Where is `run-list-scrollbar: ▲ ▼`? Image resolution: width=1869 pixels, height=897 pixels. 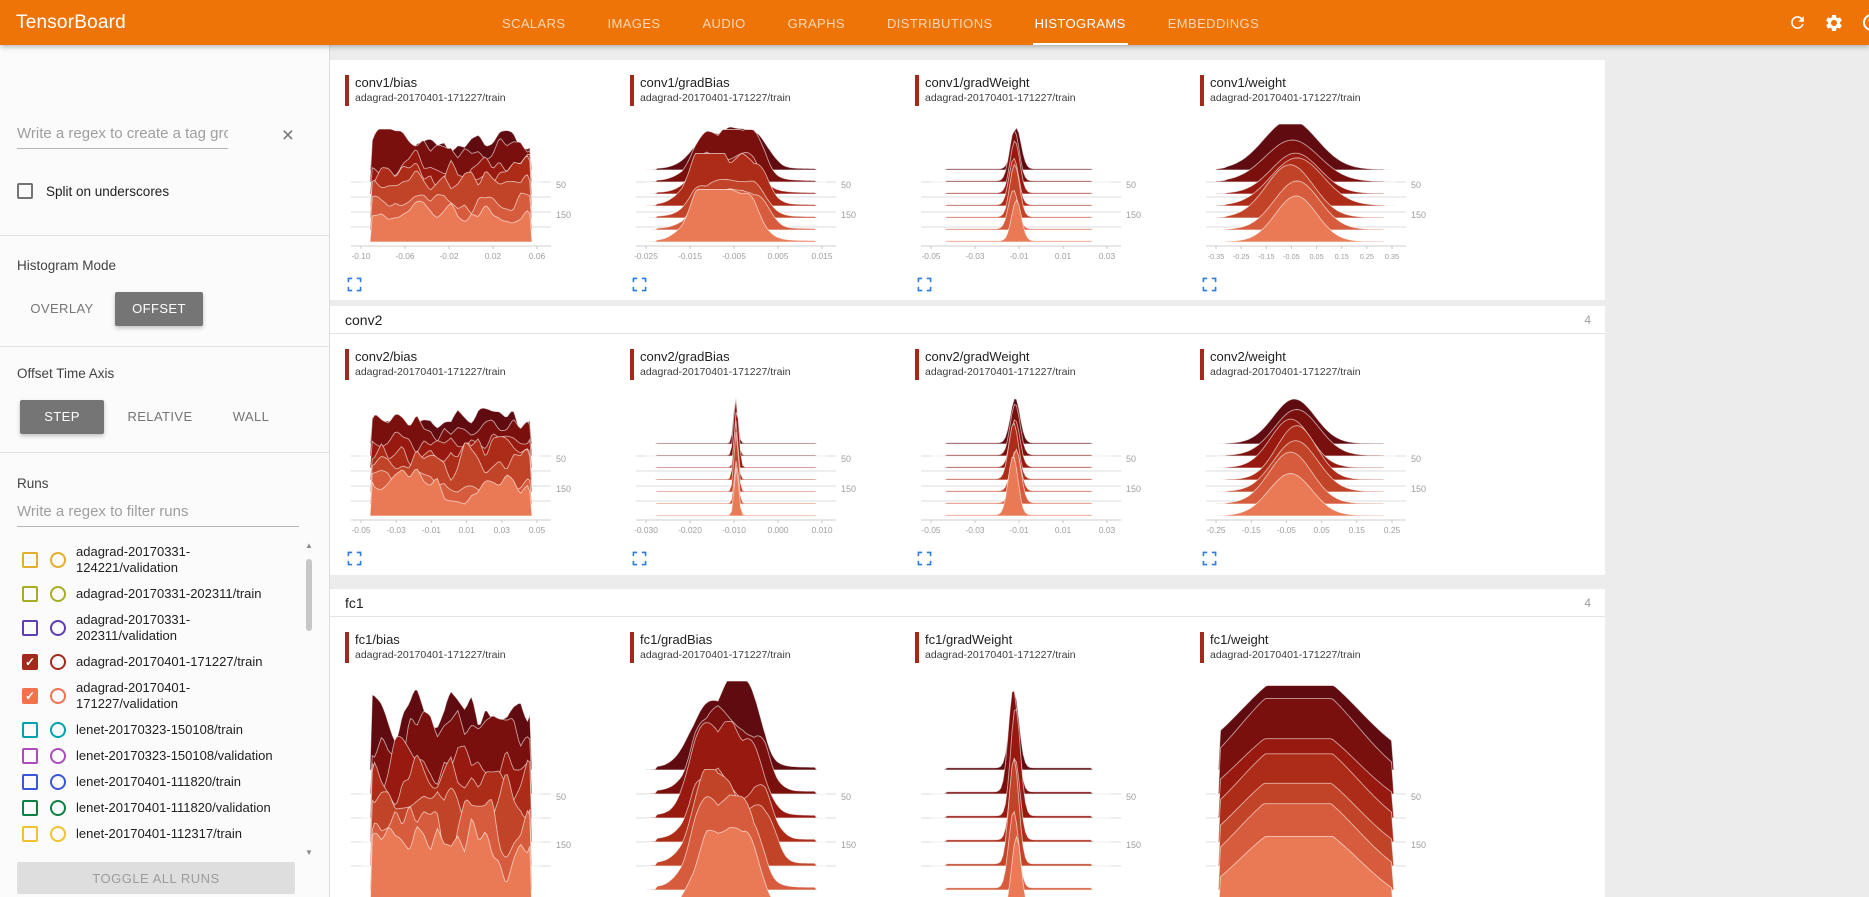
run-list-scrollbar: ▲ ▼ is located at coordinates (309, 699).